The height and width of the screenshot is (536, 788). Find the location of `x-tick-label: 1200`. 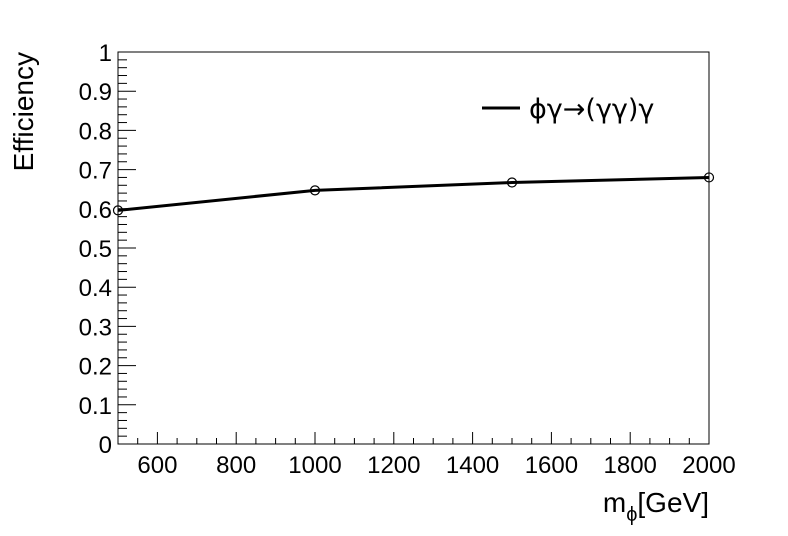

x-tick-label: 1200 is located at coordinates (393, 465).